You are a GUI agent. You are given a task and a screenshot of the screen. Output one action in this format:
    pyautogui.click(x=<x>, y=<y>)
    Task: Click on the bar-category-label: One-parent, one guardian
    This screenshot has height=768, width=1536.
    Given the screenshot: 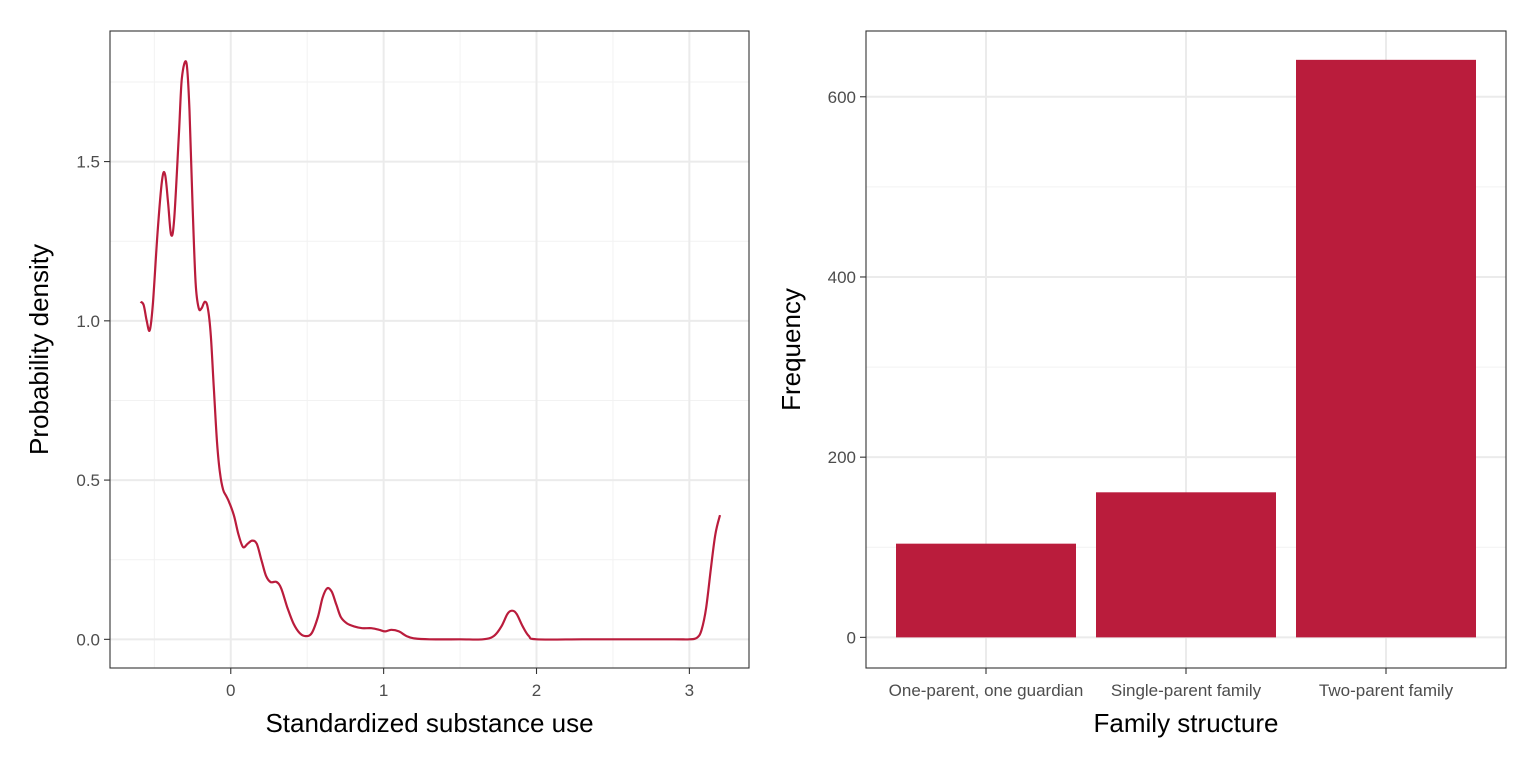 What is the action you would take?
    pyautogui.click(x=986, y=690)
    